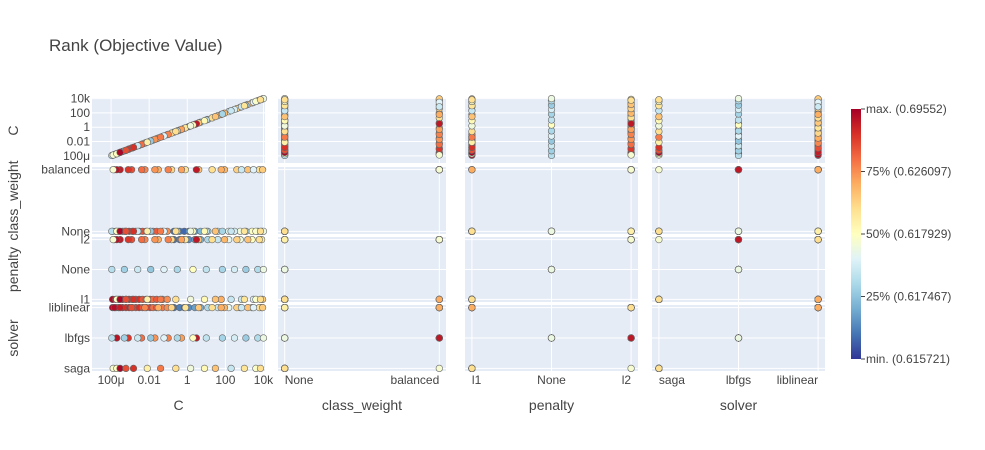 The image size is (985, 450). Describe the element at coordinates (908, 359) in the screenshot. I see `colorbar-tick-label: min. (0.615721)` at that location.